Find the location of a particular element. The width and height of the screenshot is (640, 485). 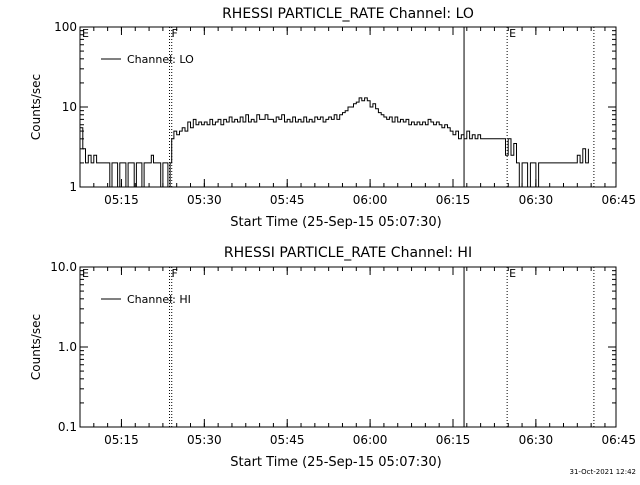

y-tick-label-1: 1.0 is located at coordinates (67, 347).